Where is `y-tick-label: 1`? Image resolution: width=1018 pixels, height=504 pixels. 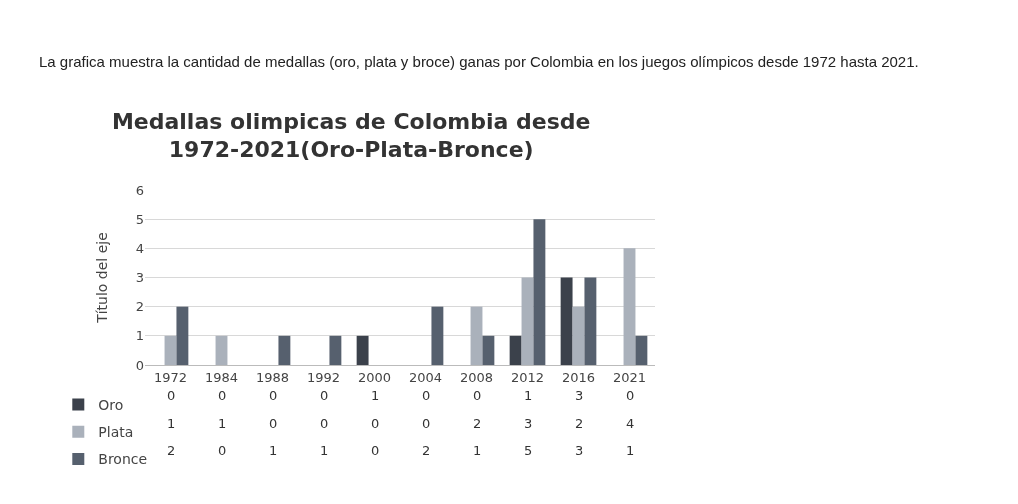
y-tick-label: 1 is located at coordinates (139, 336).